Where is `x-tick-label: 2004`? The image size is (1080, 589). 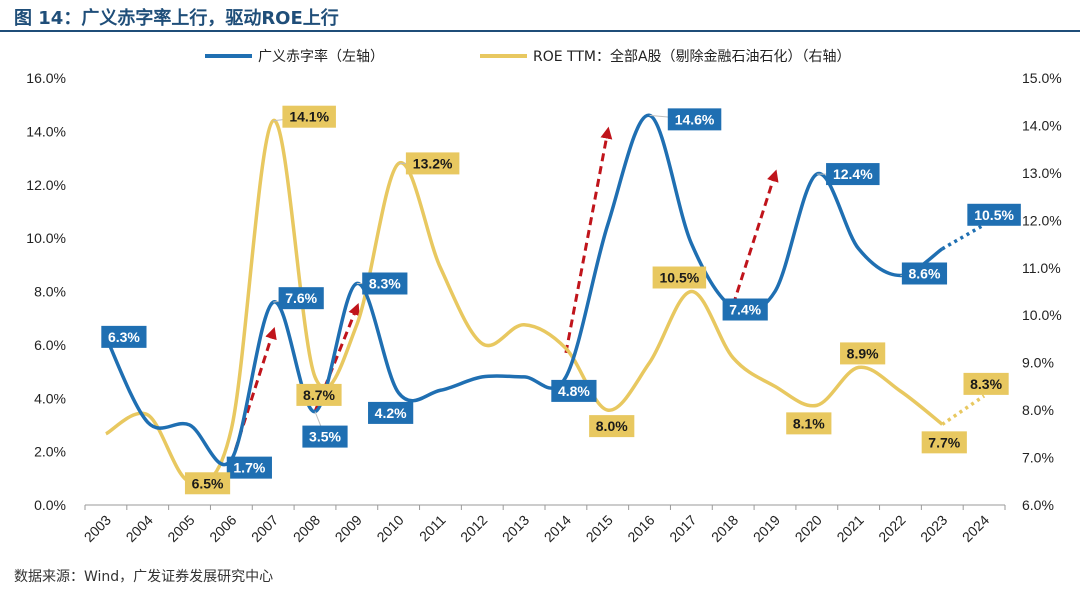
x-tick-label: 2004 is located at coordinates (139, 528).